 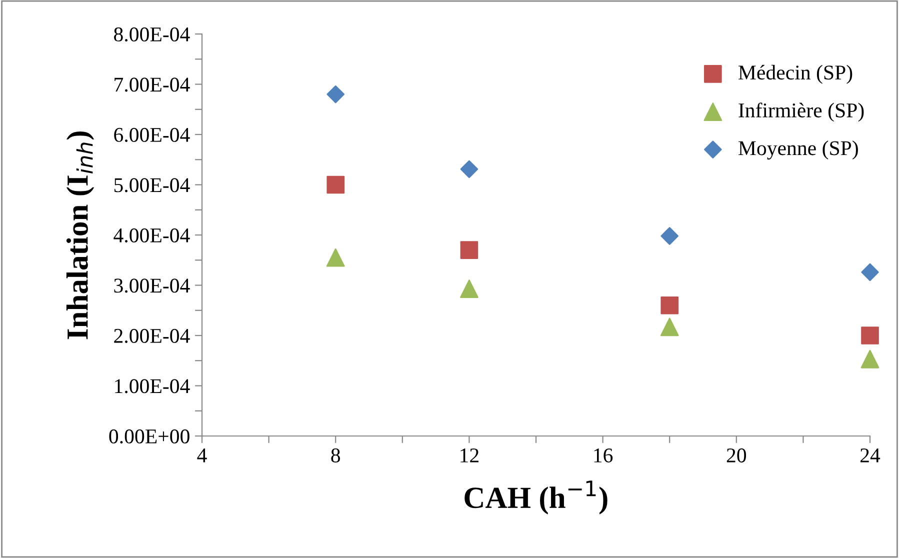 What do you see at coordinates (795, 74) in the screenshot?
I see `legend-label: Médecin (SP)` at bounding box center [795, 74].